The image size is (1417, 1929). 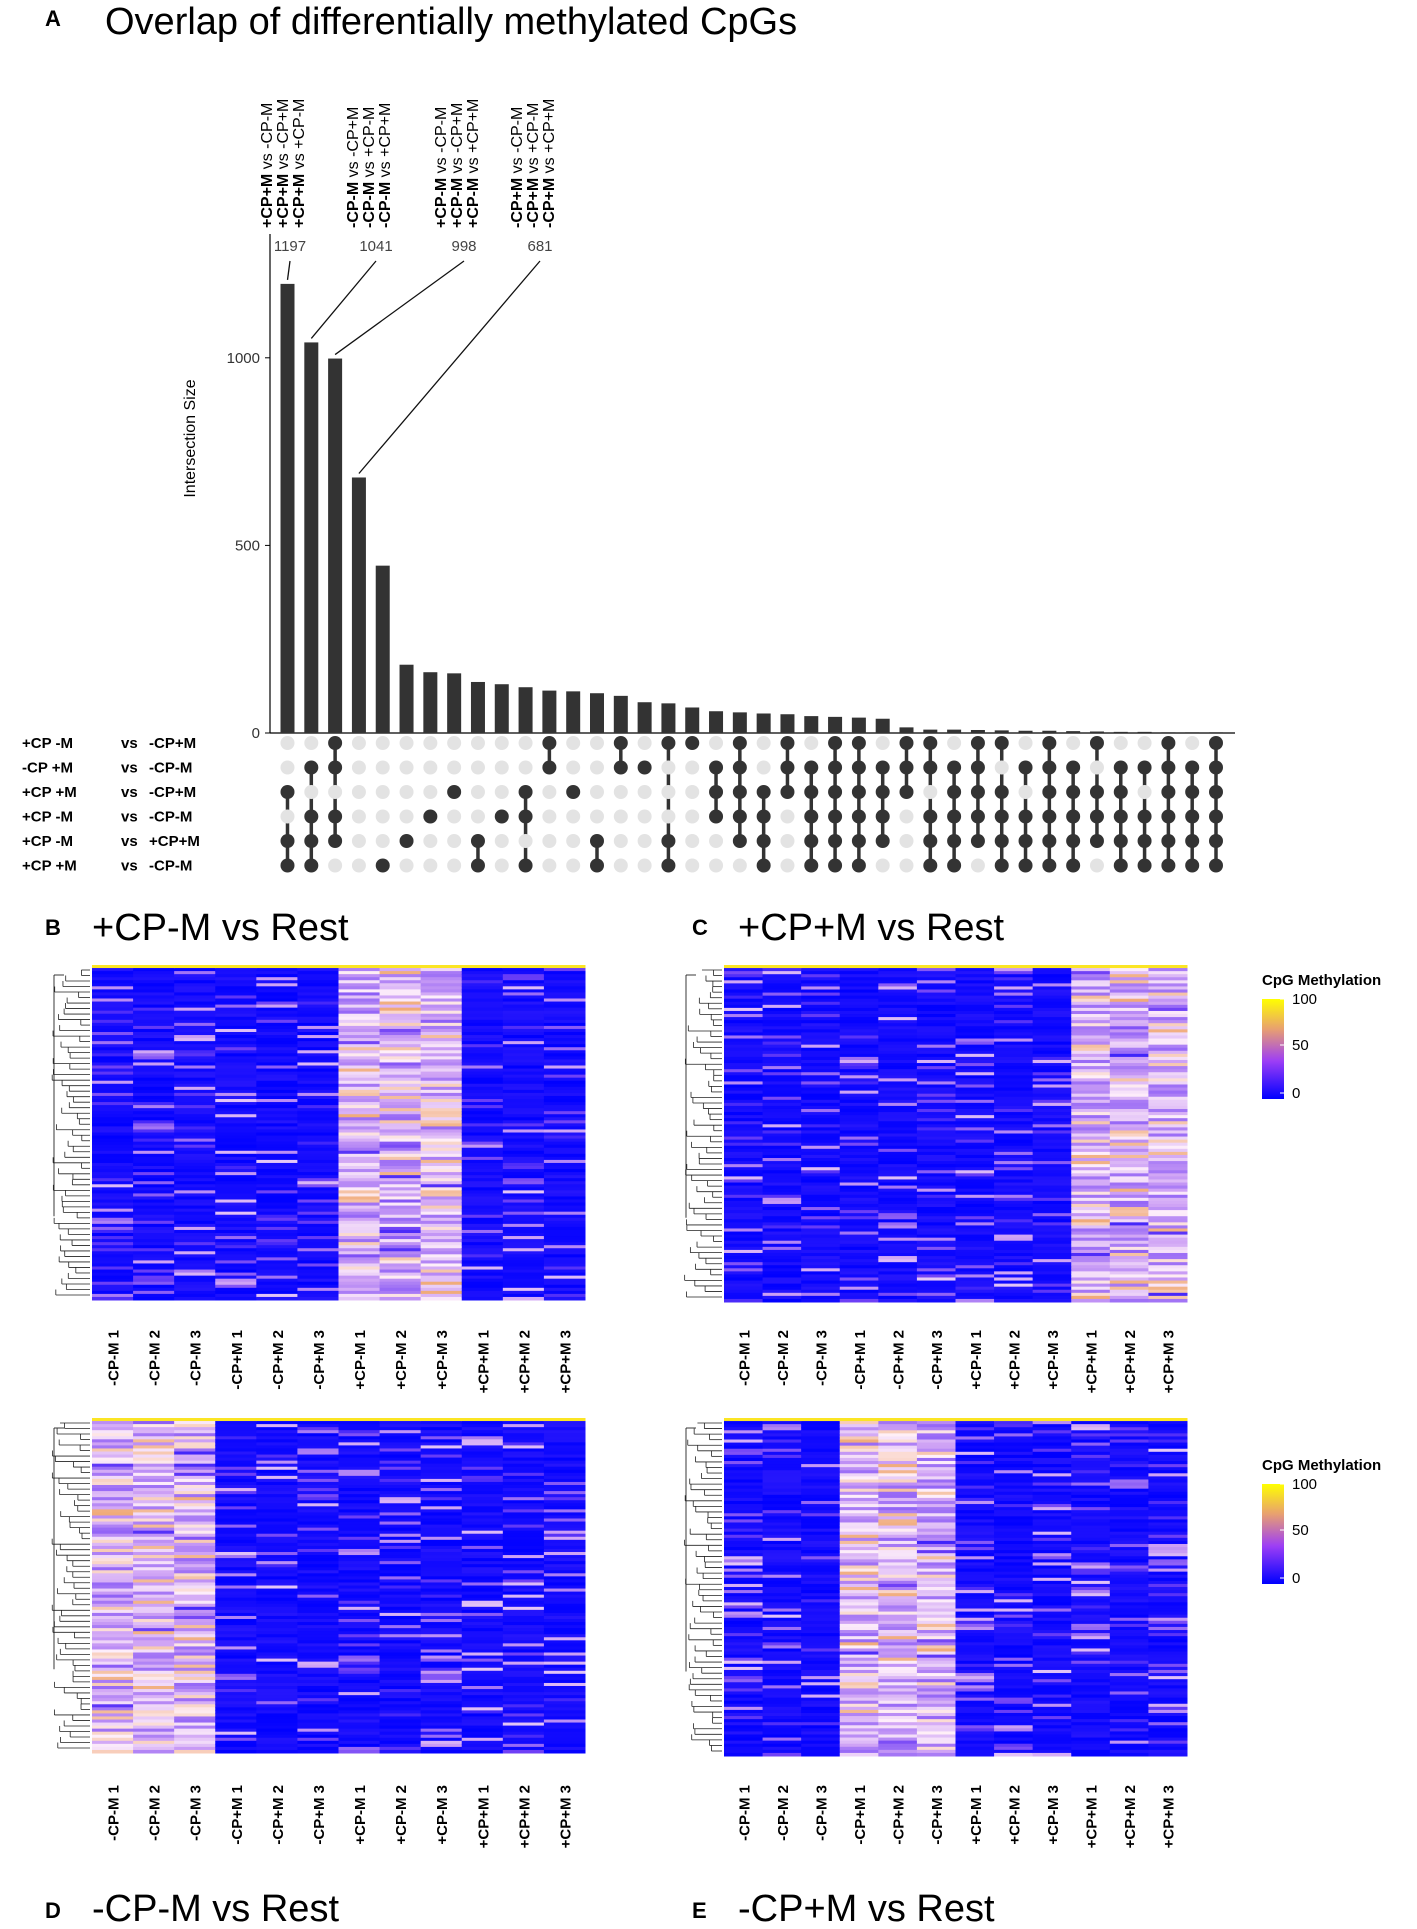 What do you see at coordinates (565, 1816) in the screenshot?
I see `heatmap-column-label: +CP+M 3` at bounding box center [565, 1816].